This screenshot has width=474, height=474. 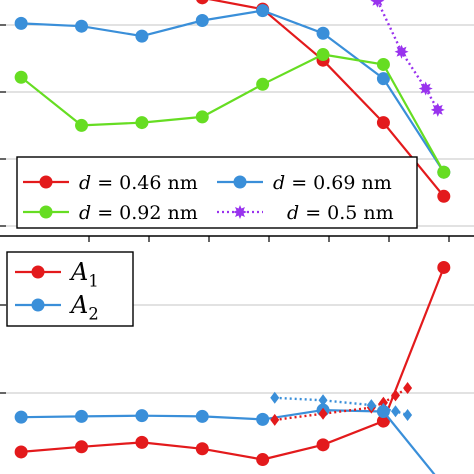 I want to click on legend-item: d = 0.92 nm, so click(x=110, y=213).